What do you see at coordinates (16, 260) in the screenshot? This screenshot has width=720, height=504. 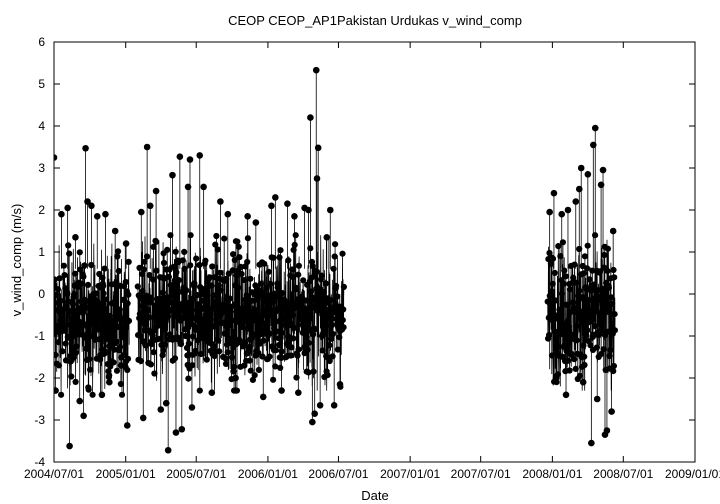 I see `y-axis-title: v_wind_comp (m/s)` at bounding box center [16, 260].